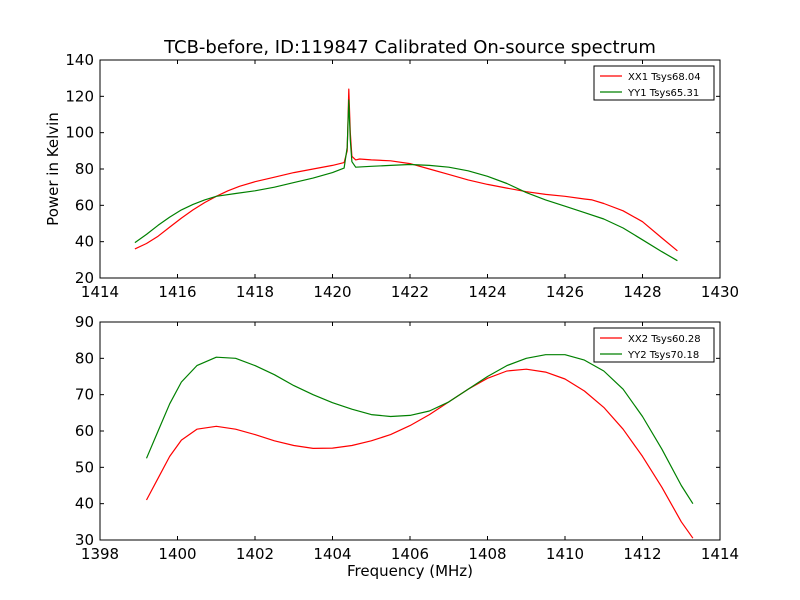 The height and width of the screenshot is (600, 800). I want to click on x-axis-label: Frequency (MHz), so click(410, 571).